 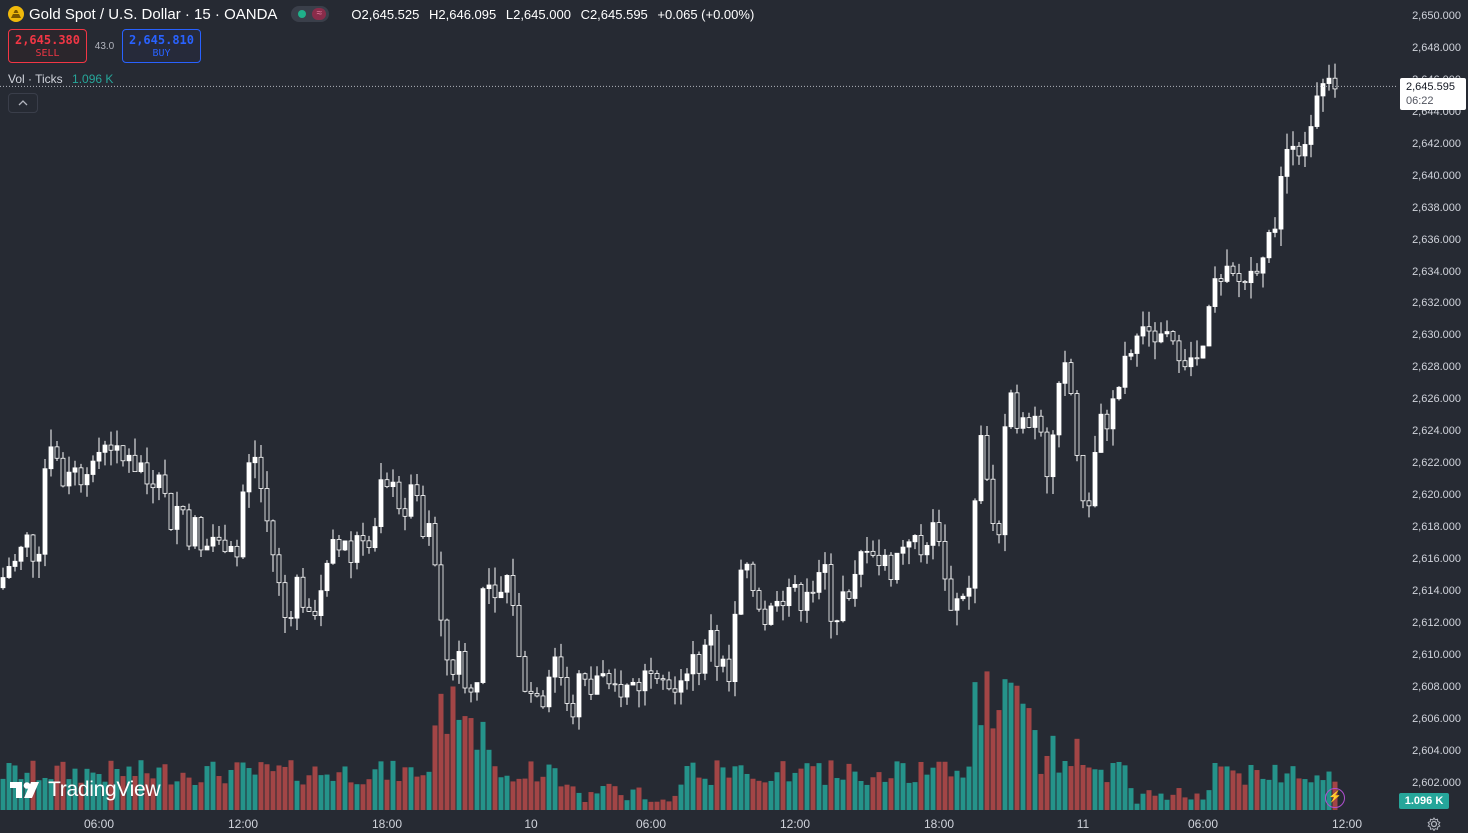 I want to click on price-tick-label: 2,606.000, so click(x=1436, y=718).